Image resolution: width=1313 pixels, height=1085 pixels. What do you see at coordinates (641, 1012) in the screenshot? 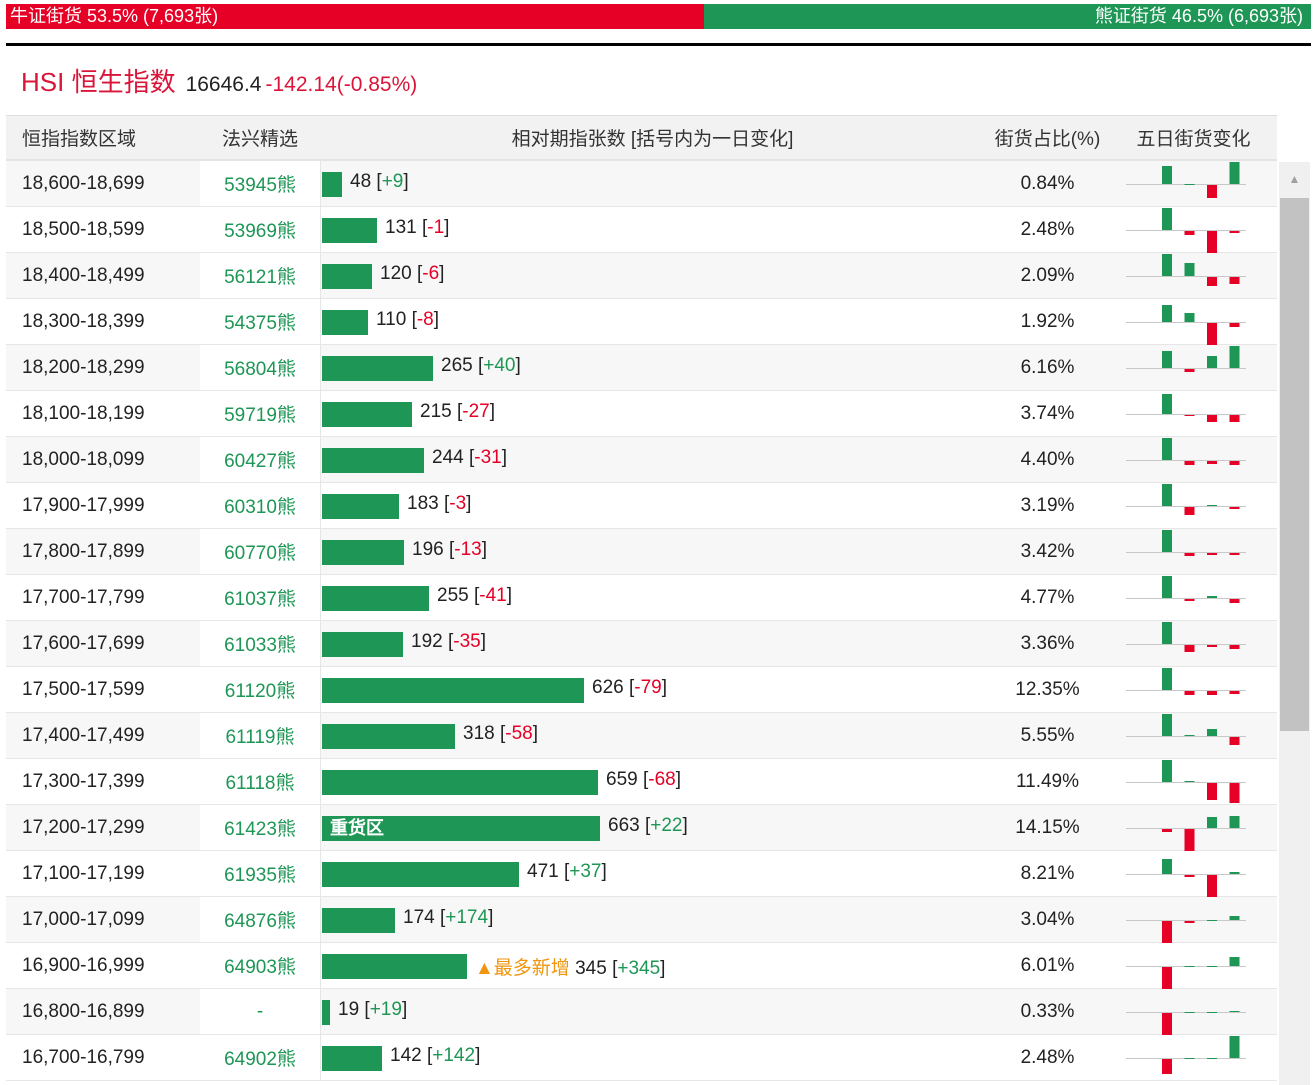
I see `table-row: 16,800-16,899 - 19 [+19] 0.33%` at bounding box center [641, 1012].